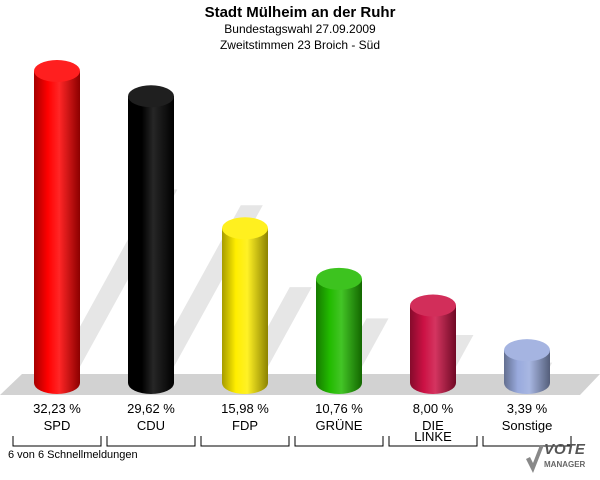 Image resolution: width=600 pixels, height=480 pixels. I want to click on chart-subtitle-election: Bundestagswahl 27.09.2009, so click(300, 29).